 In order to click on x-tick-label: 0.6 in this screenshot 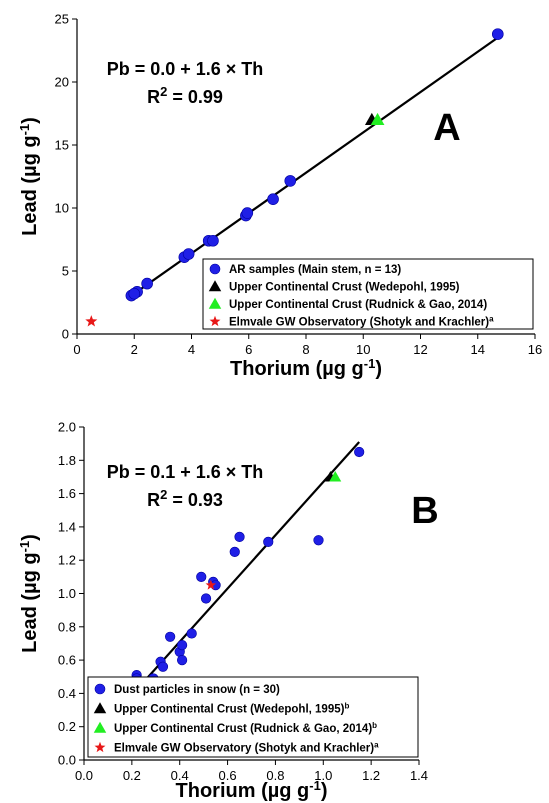, I will do `click(228, 775)`.